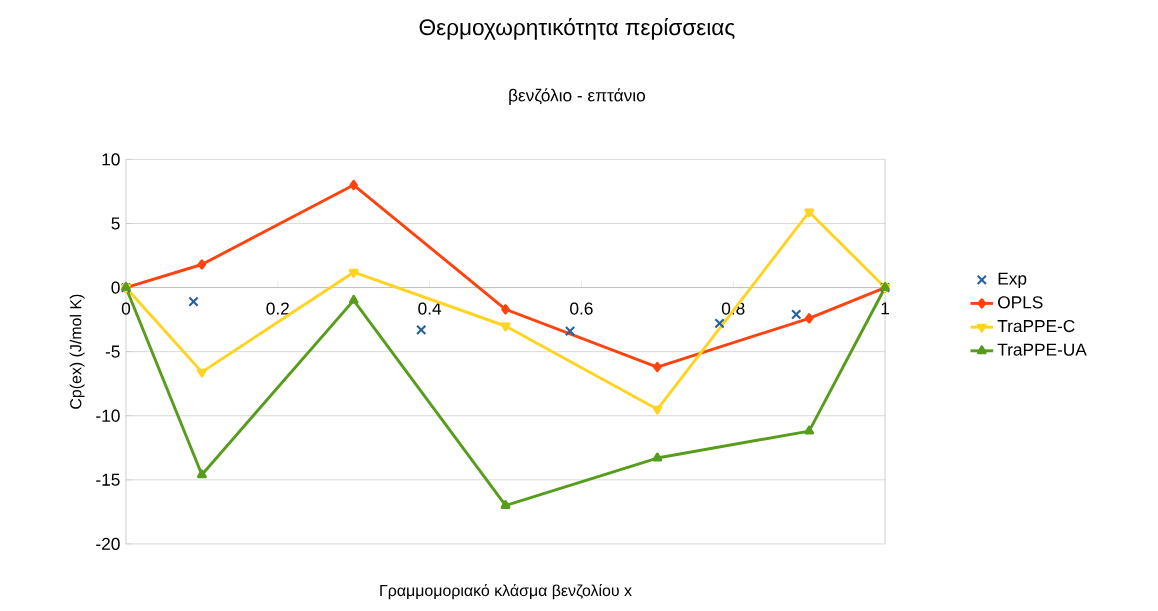  I want to click on x-tick-label: 0, so click(126, 308).